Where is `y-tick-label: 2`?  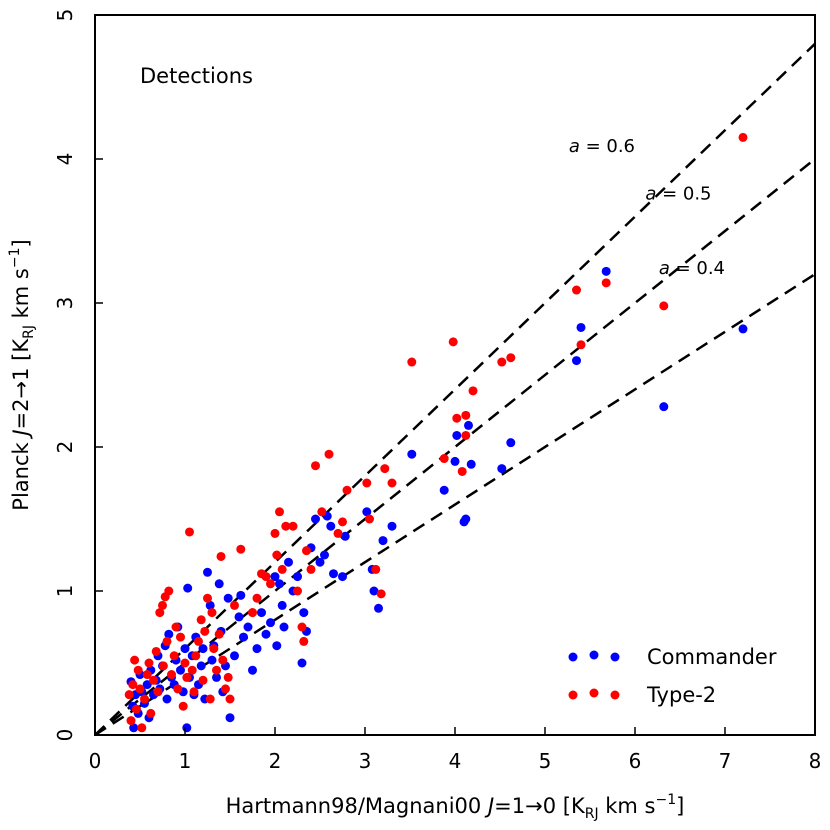
y-tick-label: 2 is located at coordinates (65, 447).